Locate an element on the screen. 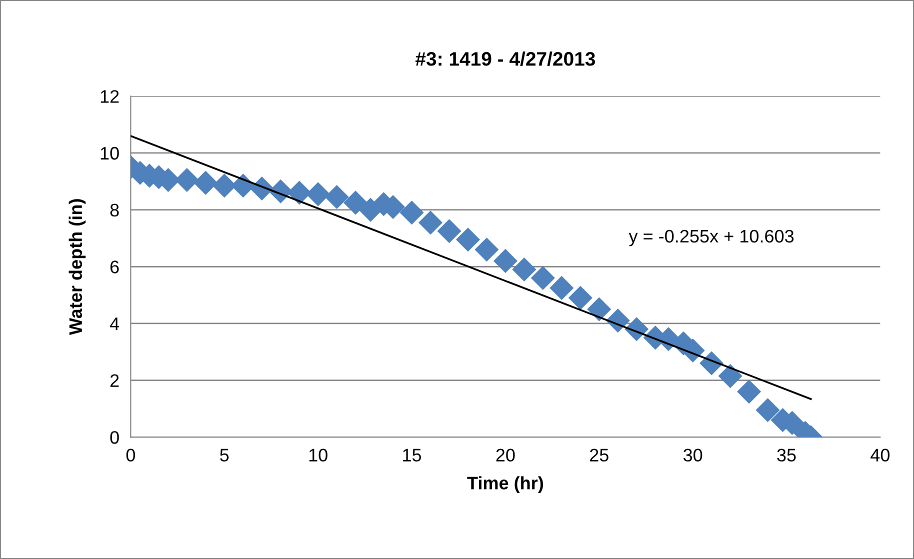 The image size is (914, 559). x-tick-label: 5 is located at coordinates (224, 455).